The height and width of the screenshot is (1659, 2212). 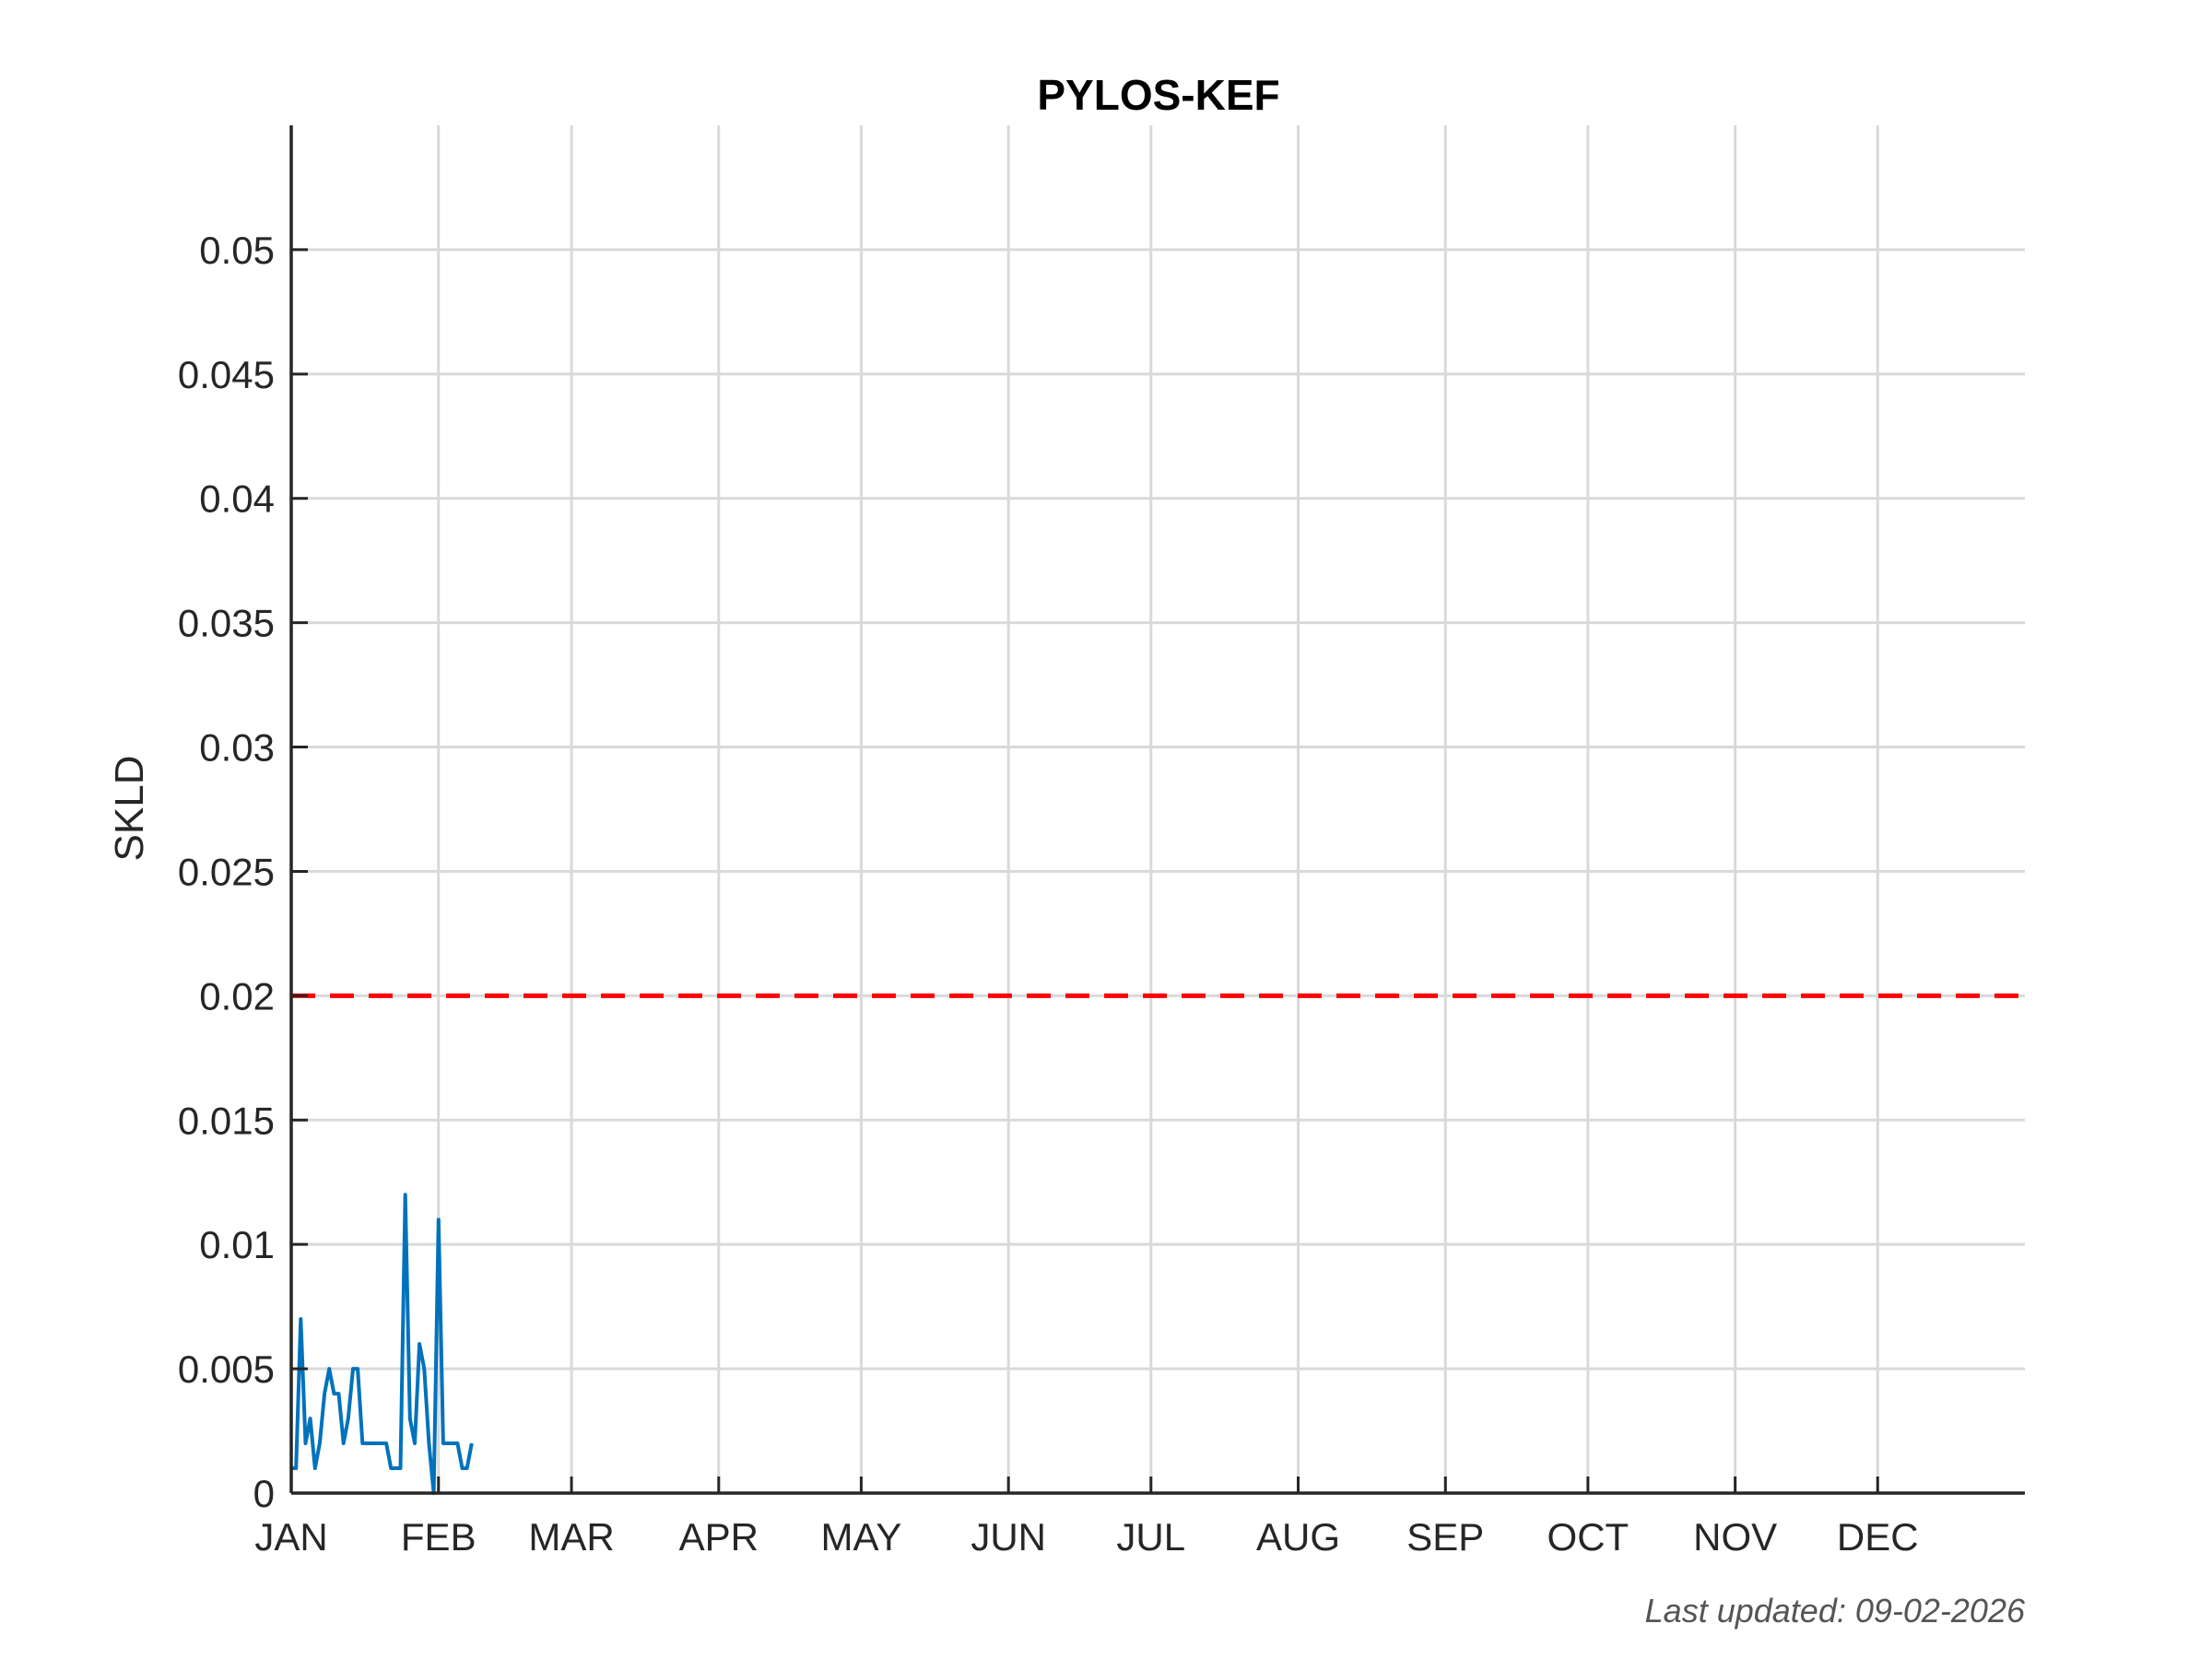 I want to click on series-layer, so click(x=382, y=1344).